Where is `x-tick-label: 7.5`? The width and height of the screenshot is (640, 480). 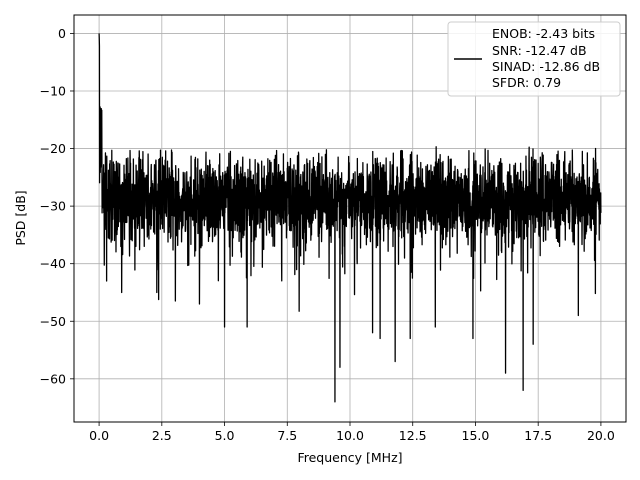
x-tick-label: 7.5 is located at coordinates (287, 435).